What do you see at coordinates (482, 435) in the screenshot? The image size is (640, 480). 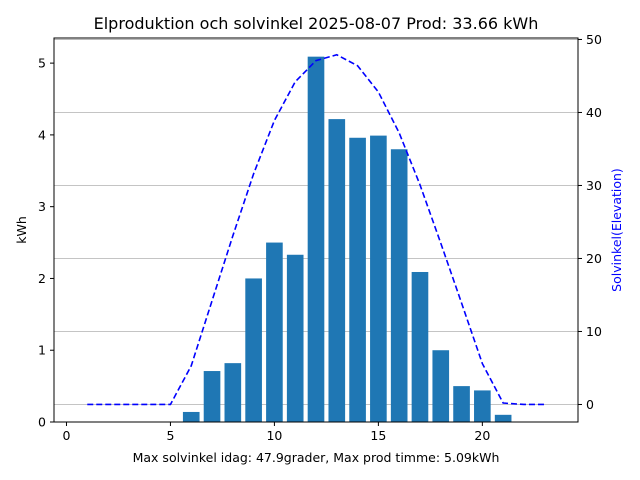 I see `x-tick-label: 20` at bounding box center [482, 435].